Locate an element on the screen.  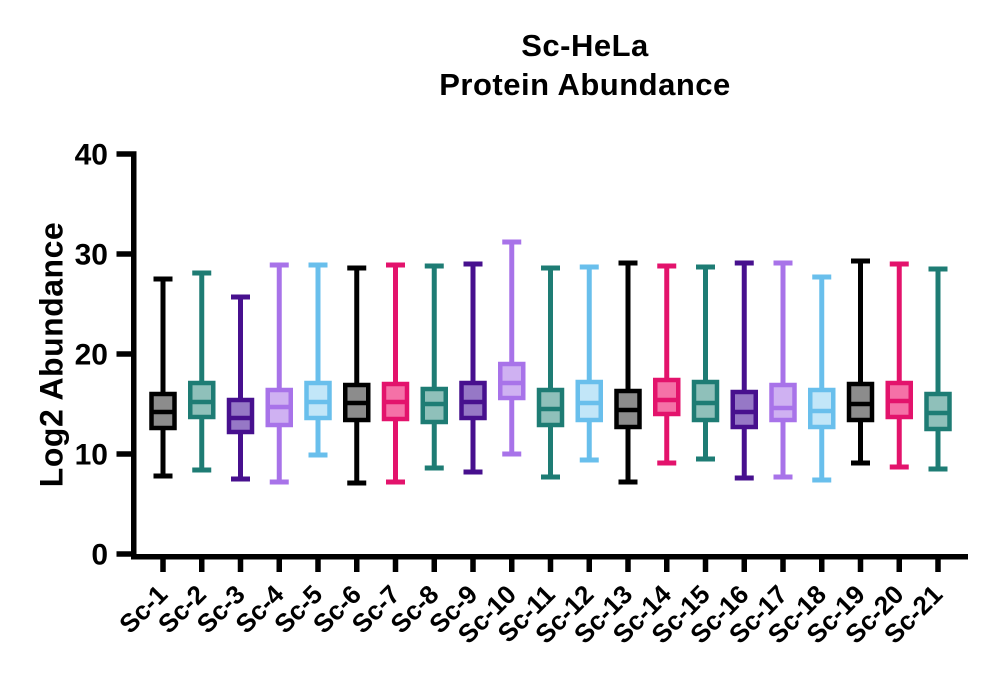
chart-title-line1: Sc-HeLa is located at coordinates (585, 45).